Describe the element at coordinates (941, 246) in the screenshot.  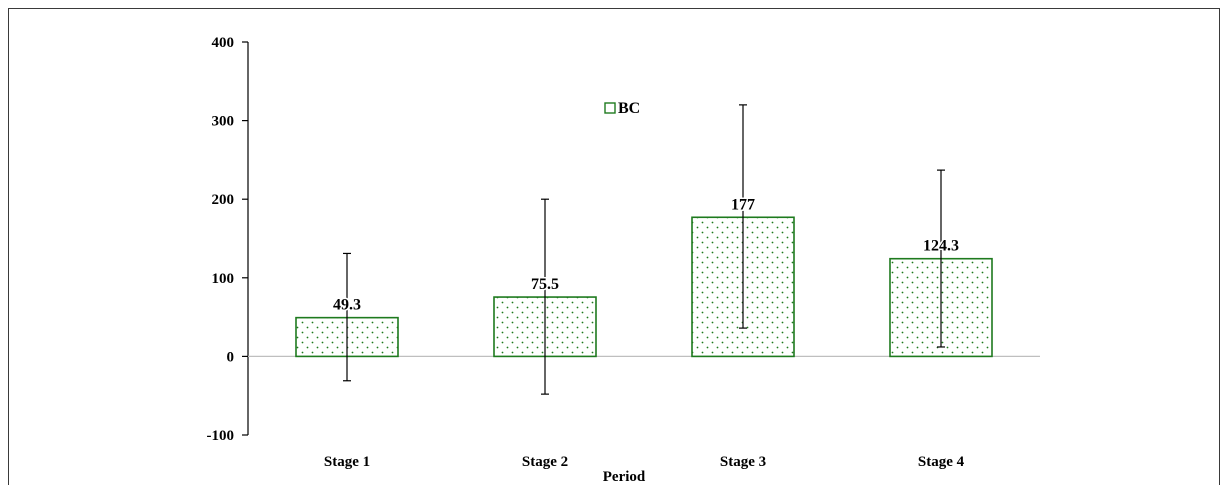
I see `data-label: 124.3` at that location.